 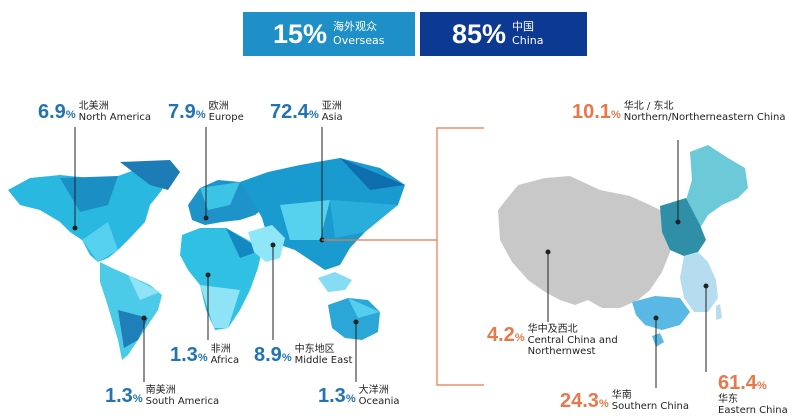 I want to click on stat-eastern-china-label: 华东 Eastern China, so click(x=753, y=405).